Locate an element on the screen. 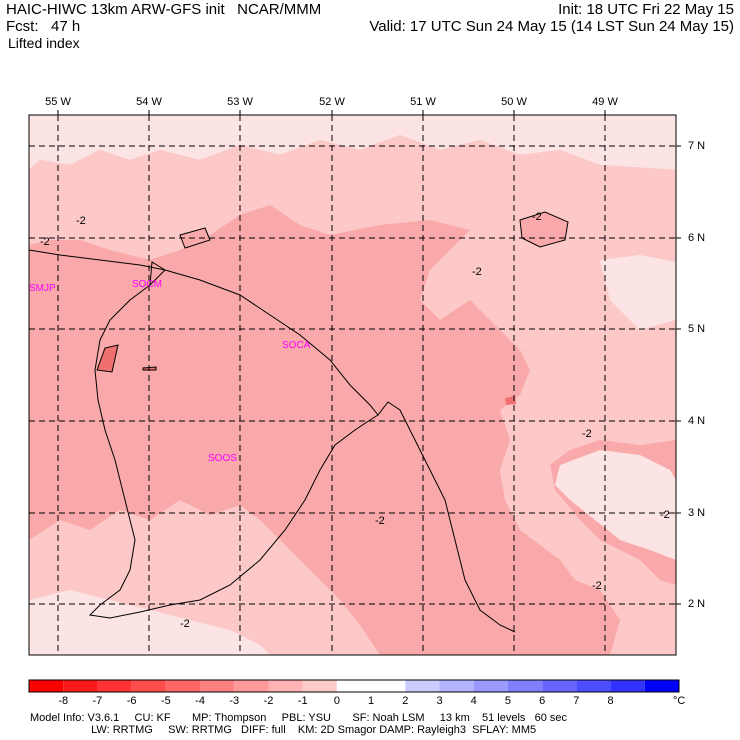 The height and width of the screenshot is (740, 740). station-label: SOCA is located at coordinates (296, 345).